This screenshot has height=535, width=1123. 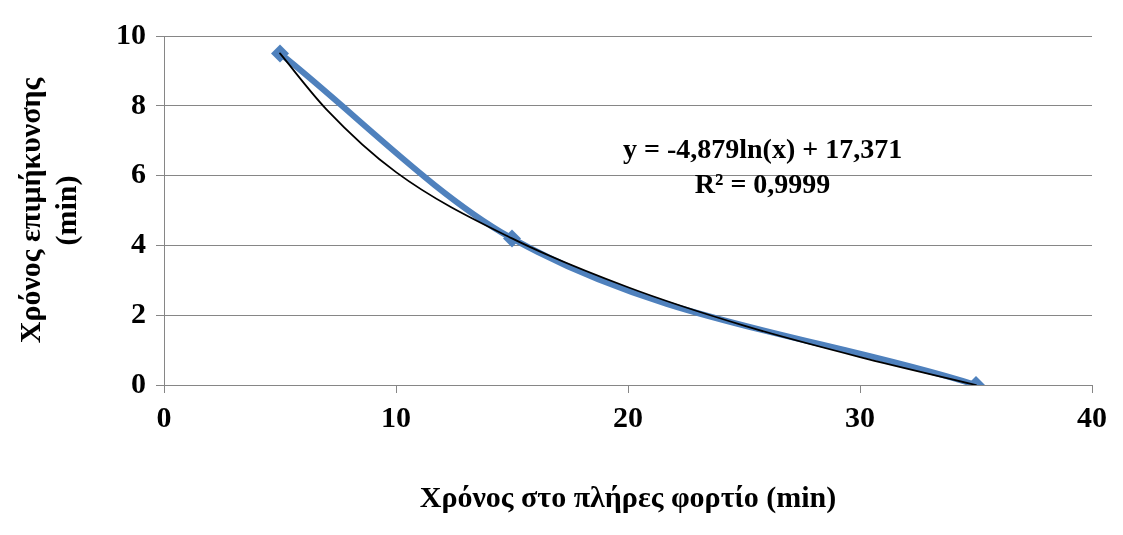 I want to click on x-axis-title: Χρόνος στο πλήρες φορτίο (min), so click(x=628, y=496).